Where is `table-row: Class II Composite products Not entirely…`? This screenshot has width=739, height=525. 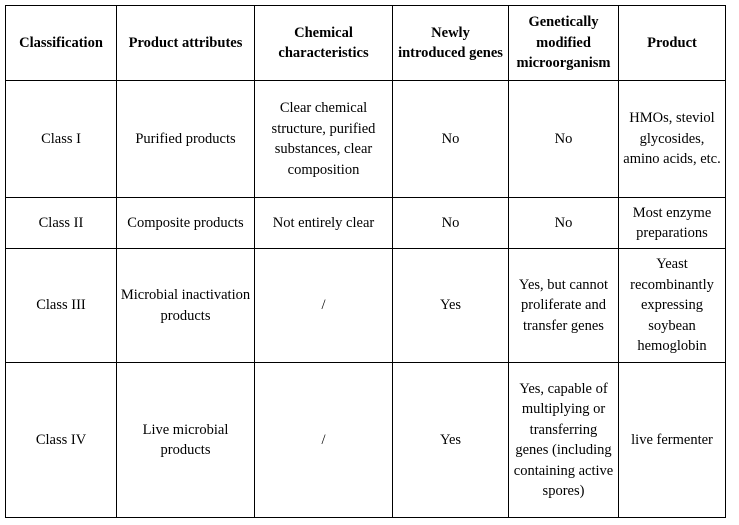
table-row: Class II Composite products Not entirely… is located at coordinates (365, 223).